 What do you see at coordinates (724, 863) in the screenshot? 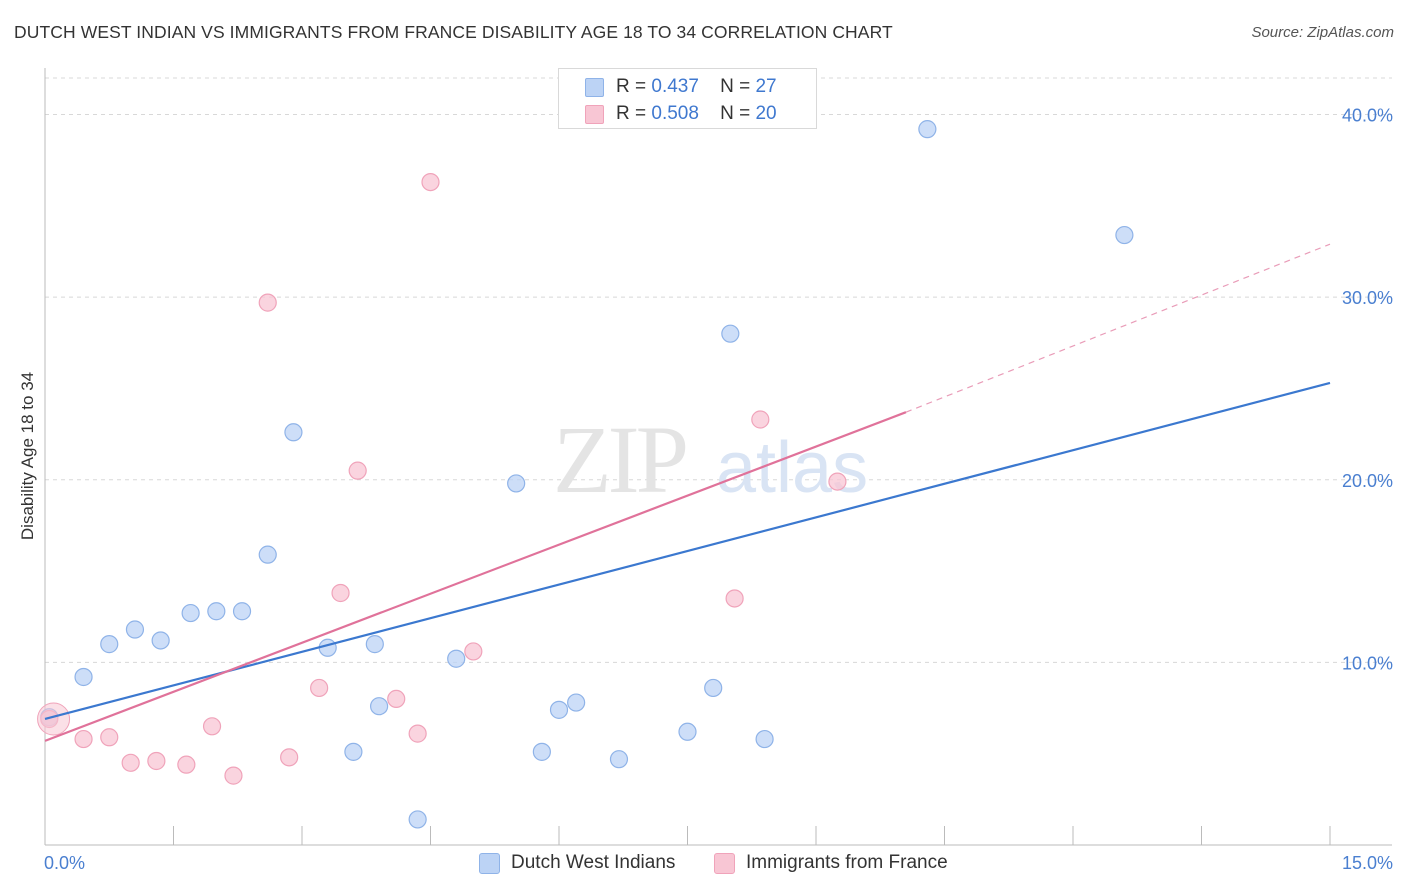
I see `series-swatch-pink` at bounding box center [724, 863].